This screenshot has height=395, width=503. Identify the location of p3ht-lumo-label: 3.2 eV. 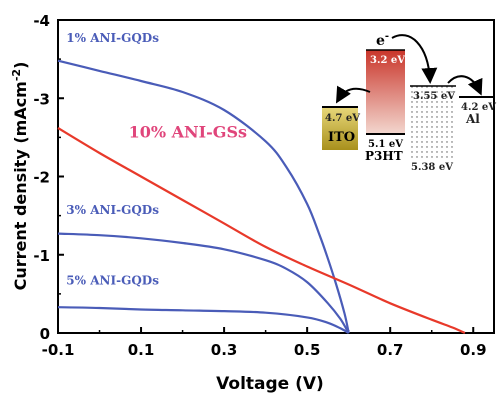
(387, 60).